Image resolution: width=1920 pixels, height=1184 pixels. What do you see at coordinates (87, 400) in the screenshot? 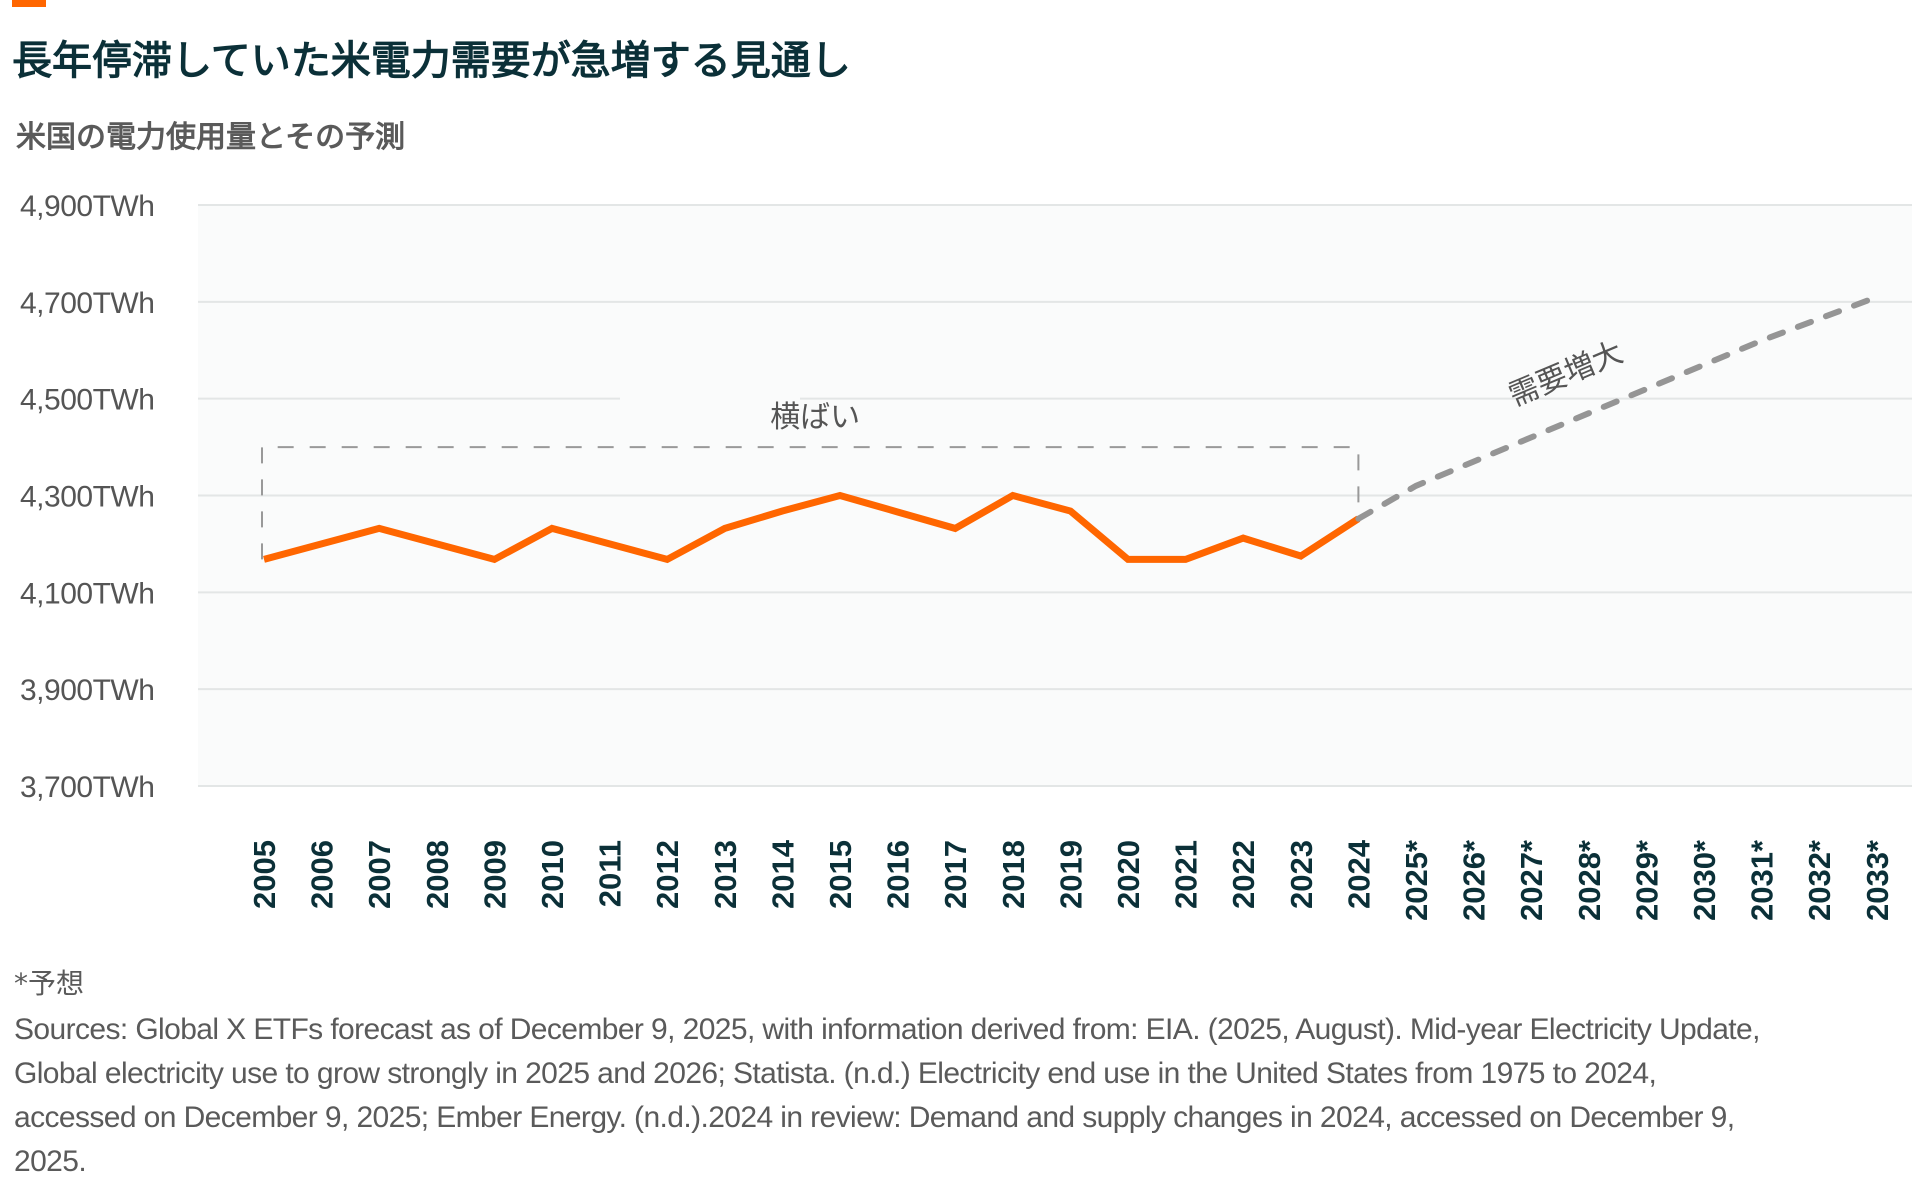
I see `y-tick-label: 4,500TWh` at bounding box center [87, 400].